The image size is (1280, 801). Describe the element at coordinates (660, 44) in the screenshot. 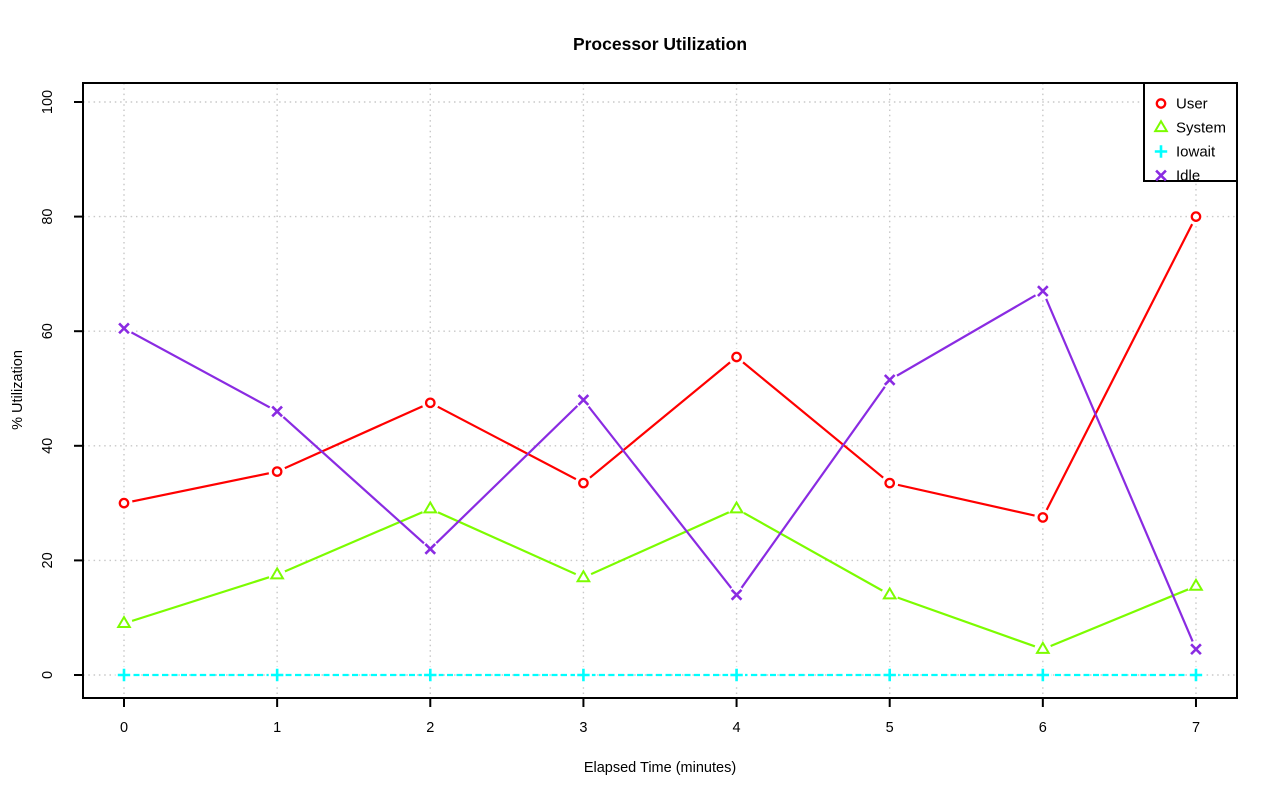

I see `chart-title: Processor Utilization` at that location.